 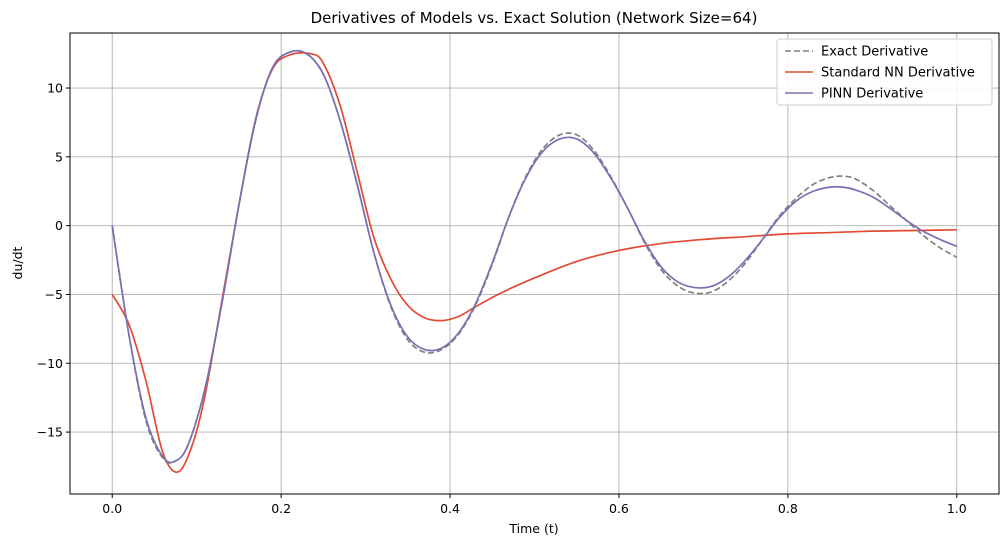 I want to click on y-tick-label: −10, so click(x=50, y=363).